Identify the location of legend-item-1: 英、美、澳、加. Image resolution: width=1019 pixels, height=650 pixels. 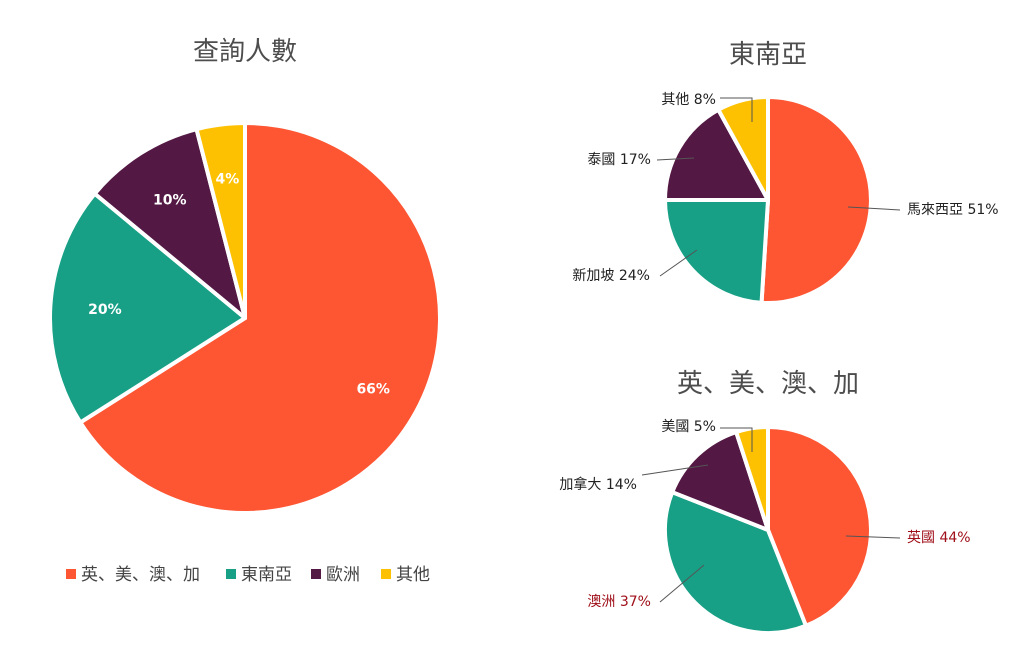
(133, 575).